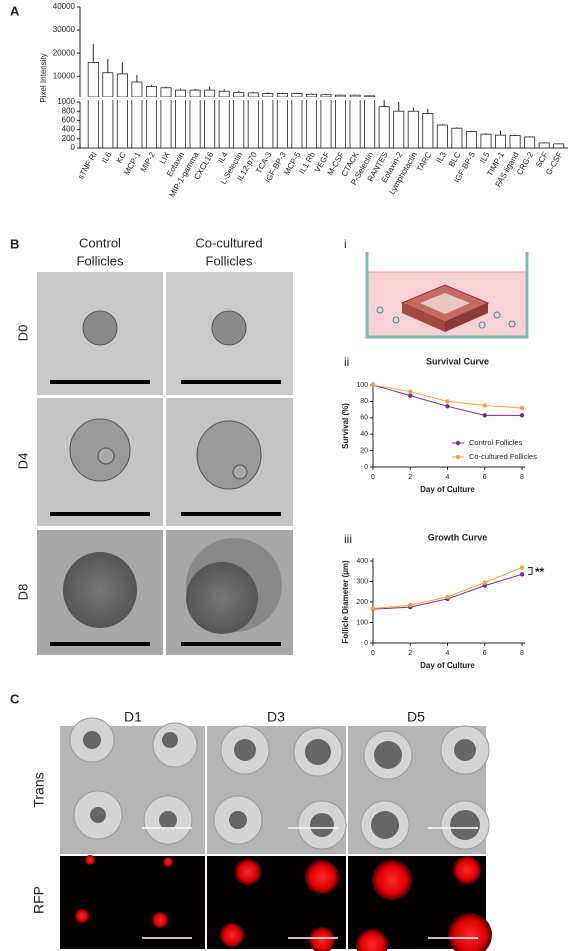 Image resolution: width=572 pixels, height=951 pixels. Describe the element at coordinates (447, 295) in the screenshot. I see `schematic` at that location.